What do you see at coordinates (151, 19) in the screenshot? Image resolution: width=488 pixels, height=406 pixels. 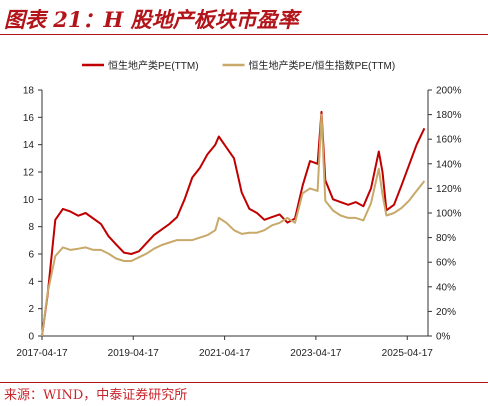 I see `figure-title: 图表 21：H 股地产板块市盈率` at bounding box center [151, 19].